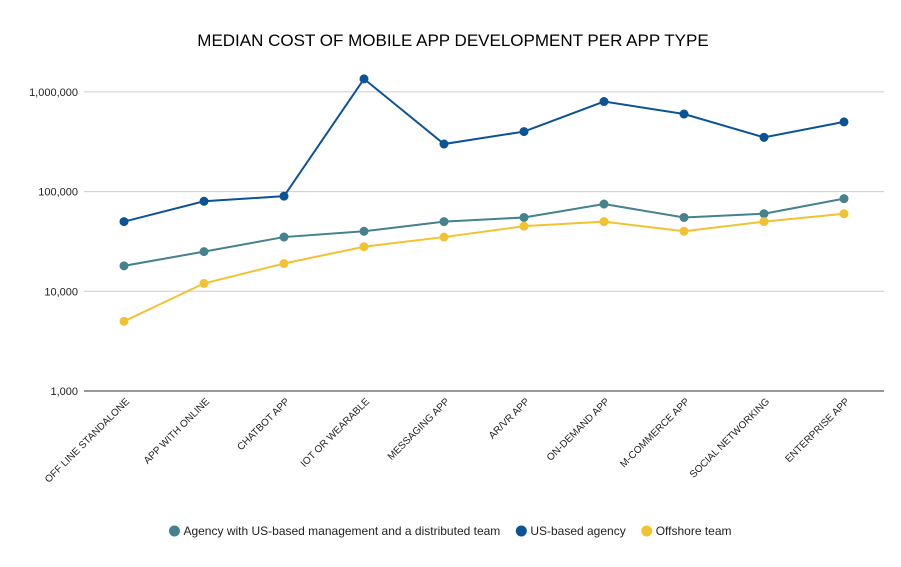 This screenshot has height=567, width=901. Describe the element at coordinates (177, 431) in the screenshot. I see `x-tick-label: APP WITH ONLINE` at that location.